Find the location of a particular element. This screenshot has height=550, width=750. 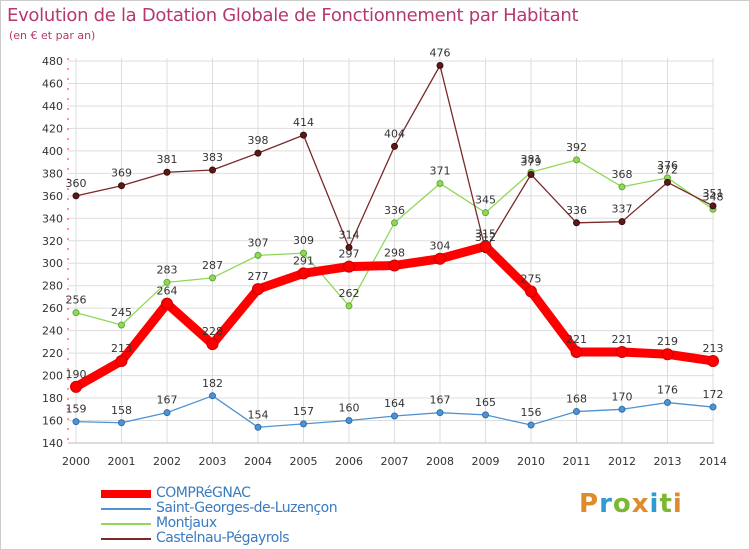

data-label-comp: 213 is located at coordinates (121, 348).